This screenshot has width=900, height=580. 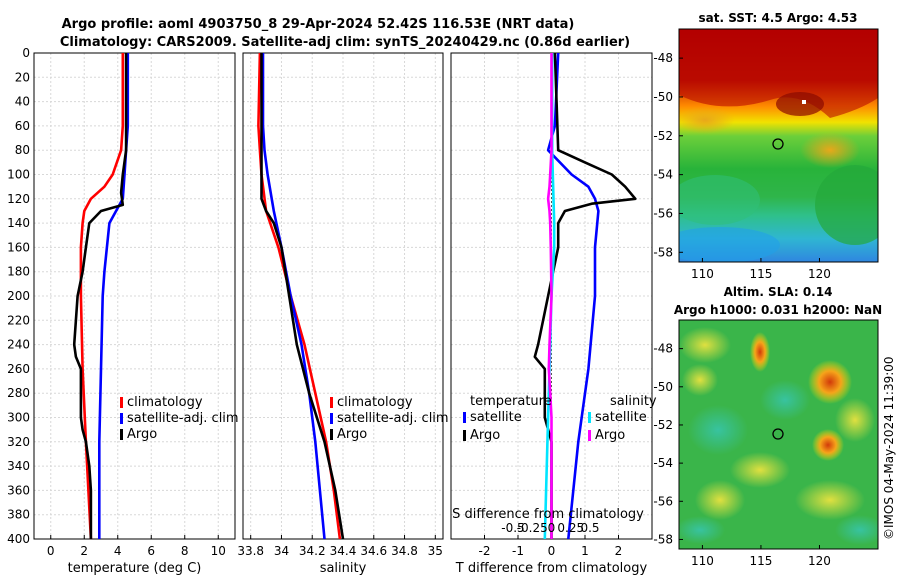 What do you see at coordinates (26, 53) in the screenshot?
I see `y-tick-label: 0` at bounding box center [26, 53].